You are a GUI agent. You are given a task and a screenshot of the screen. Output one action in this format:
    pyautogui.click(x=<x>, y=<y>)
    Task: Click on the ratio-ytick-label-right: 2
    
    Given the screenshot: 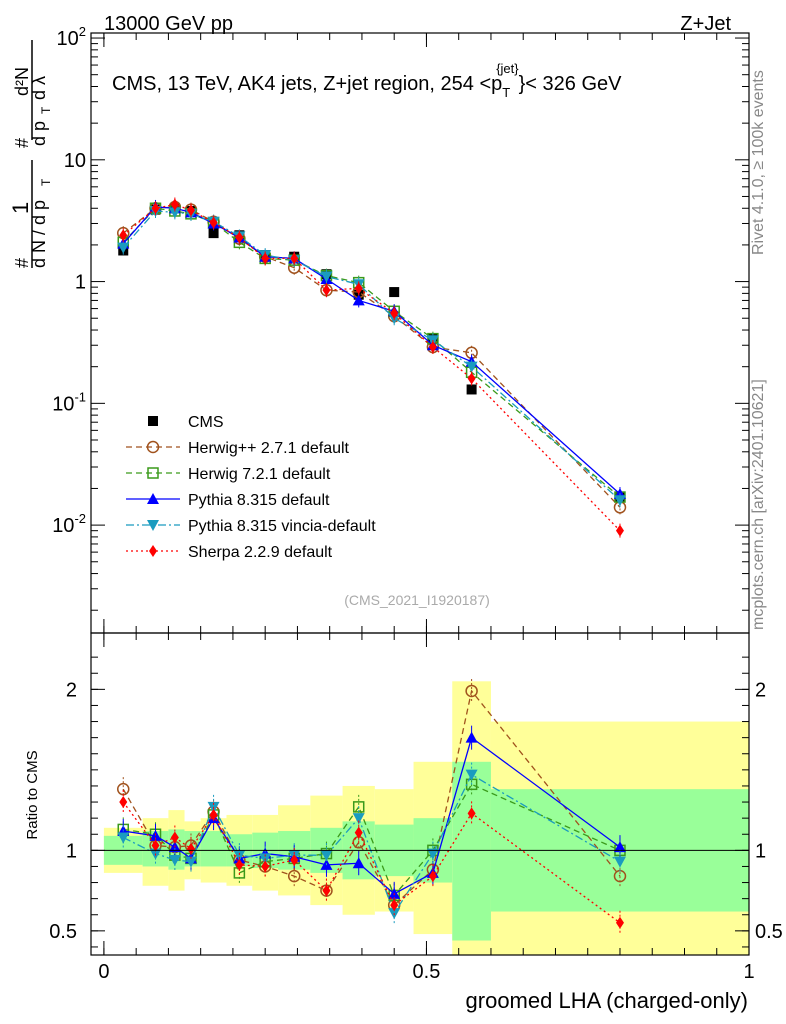 What is the action you would take?
    pyautogui.click(x=760, y=690)
    